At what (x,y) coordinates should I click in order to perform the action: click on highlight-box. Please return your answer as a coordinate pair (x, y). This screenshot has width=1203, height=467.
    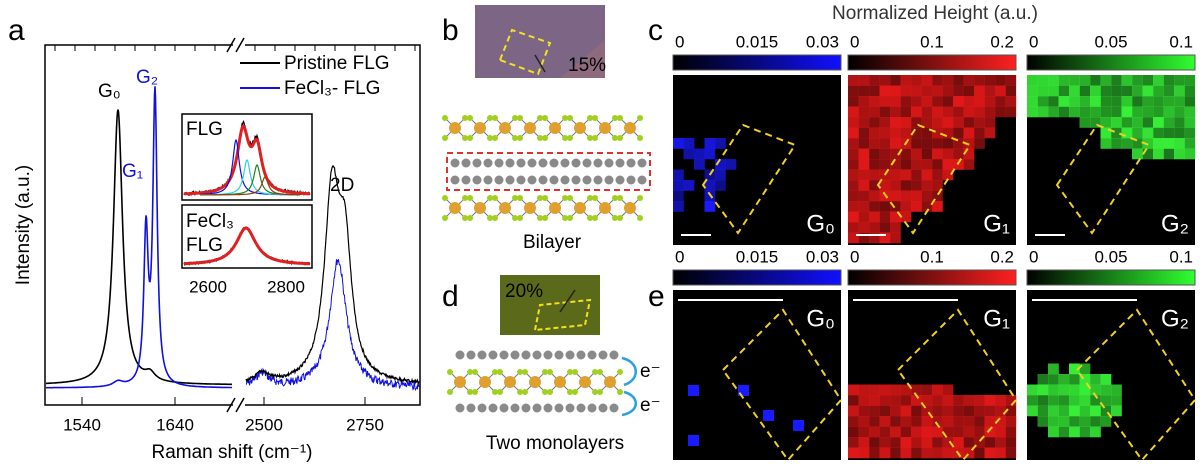
    Looking at the image, I should click on (548, 171).